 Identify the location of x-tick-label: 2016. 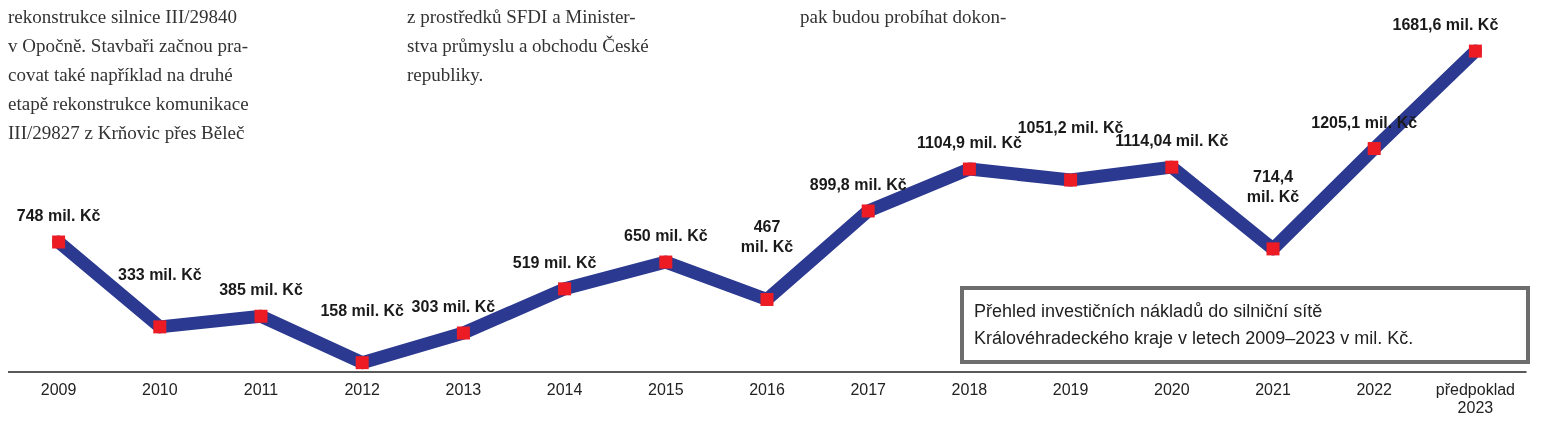
(767, 389).